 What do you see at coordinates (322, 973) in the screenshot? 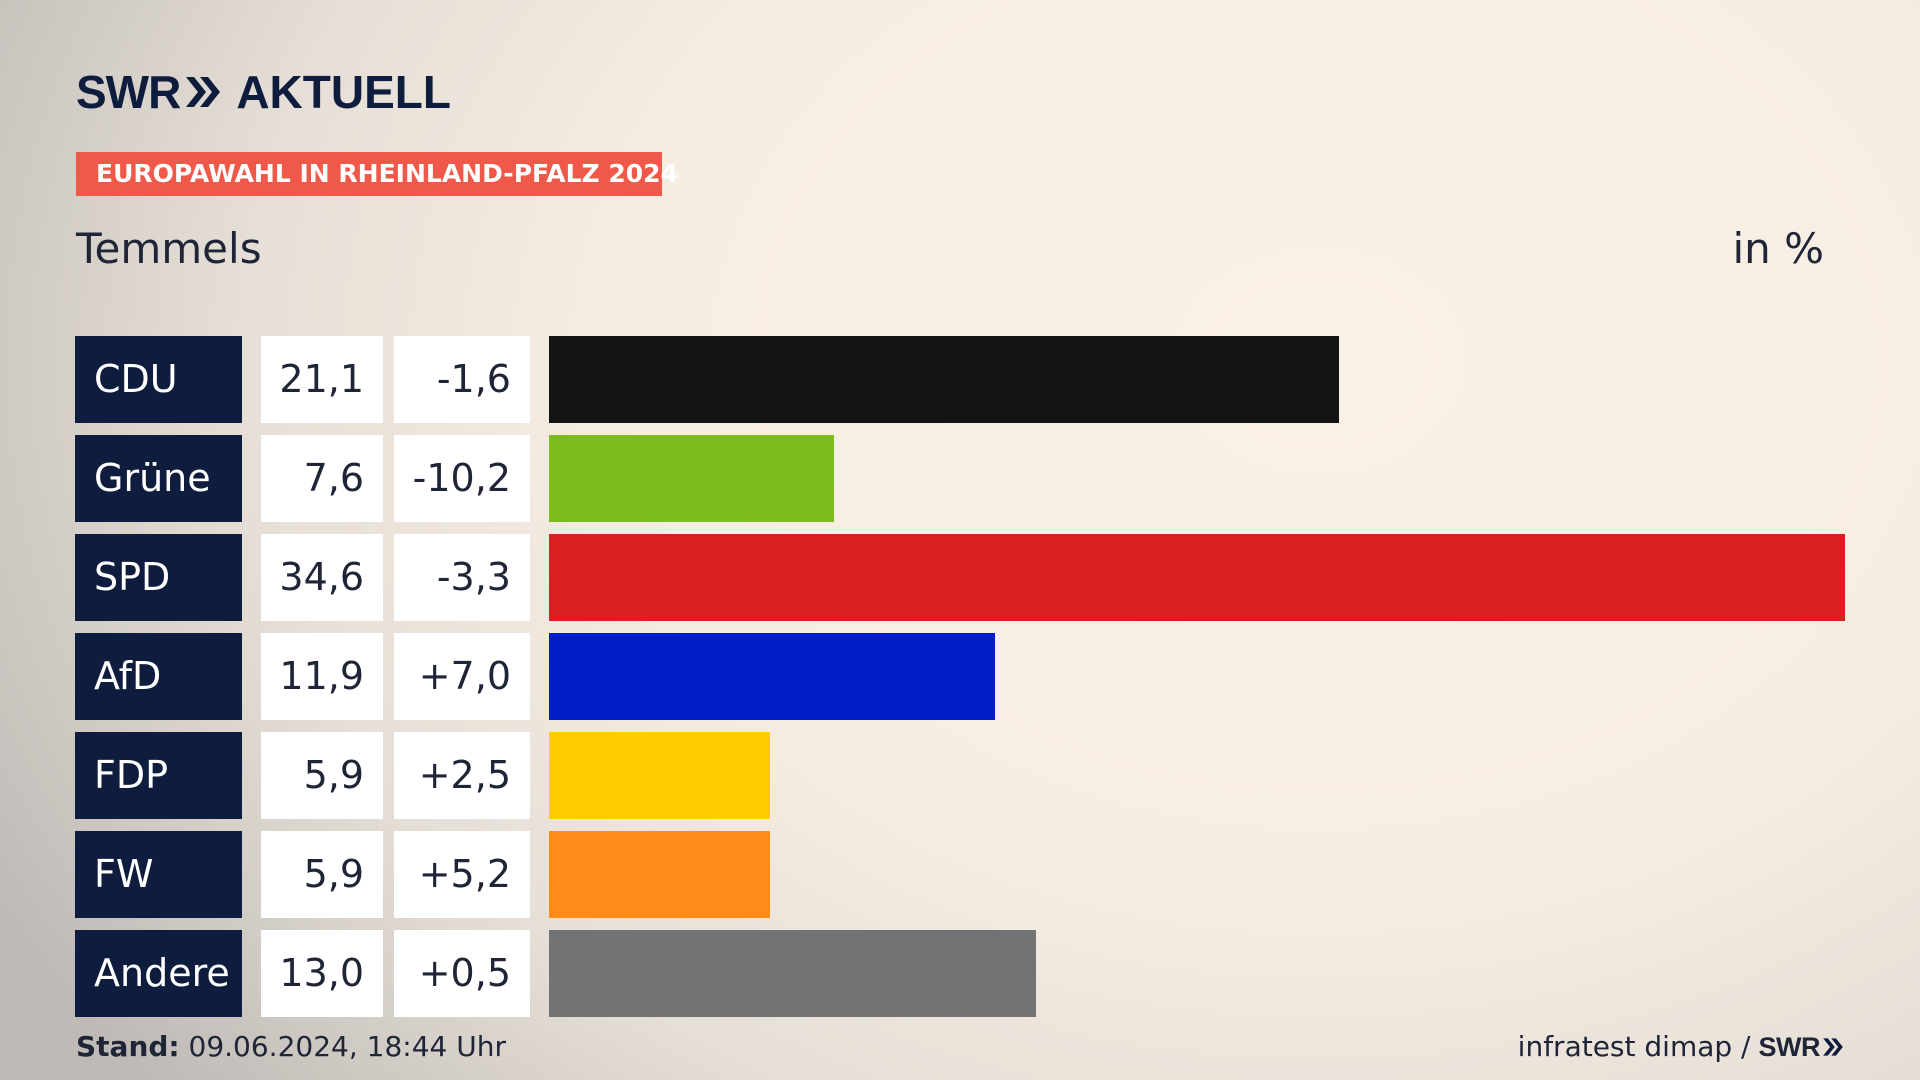
I see `share-value: 13,0` at bounding box center [322, 973].